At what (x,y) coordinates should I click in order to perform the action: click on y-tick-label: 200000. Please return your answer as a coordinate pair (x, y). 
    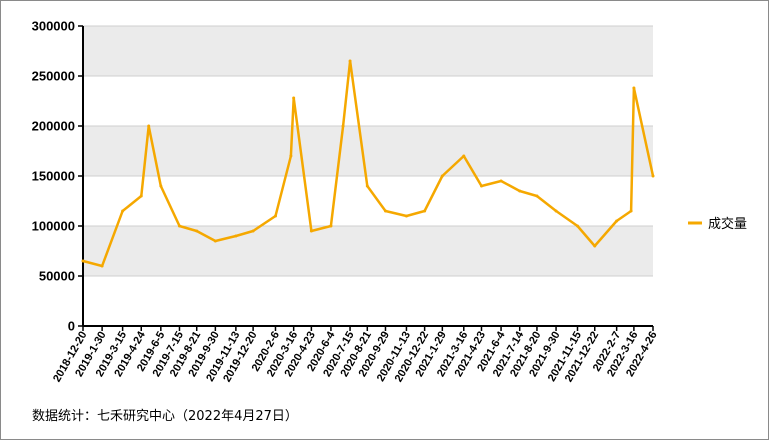
    Looking at the image, I should click on (53, 126).